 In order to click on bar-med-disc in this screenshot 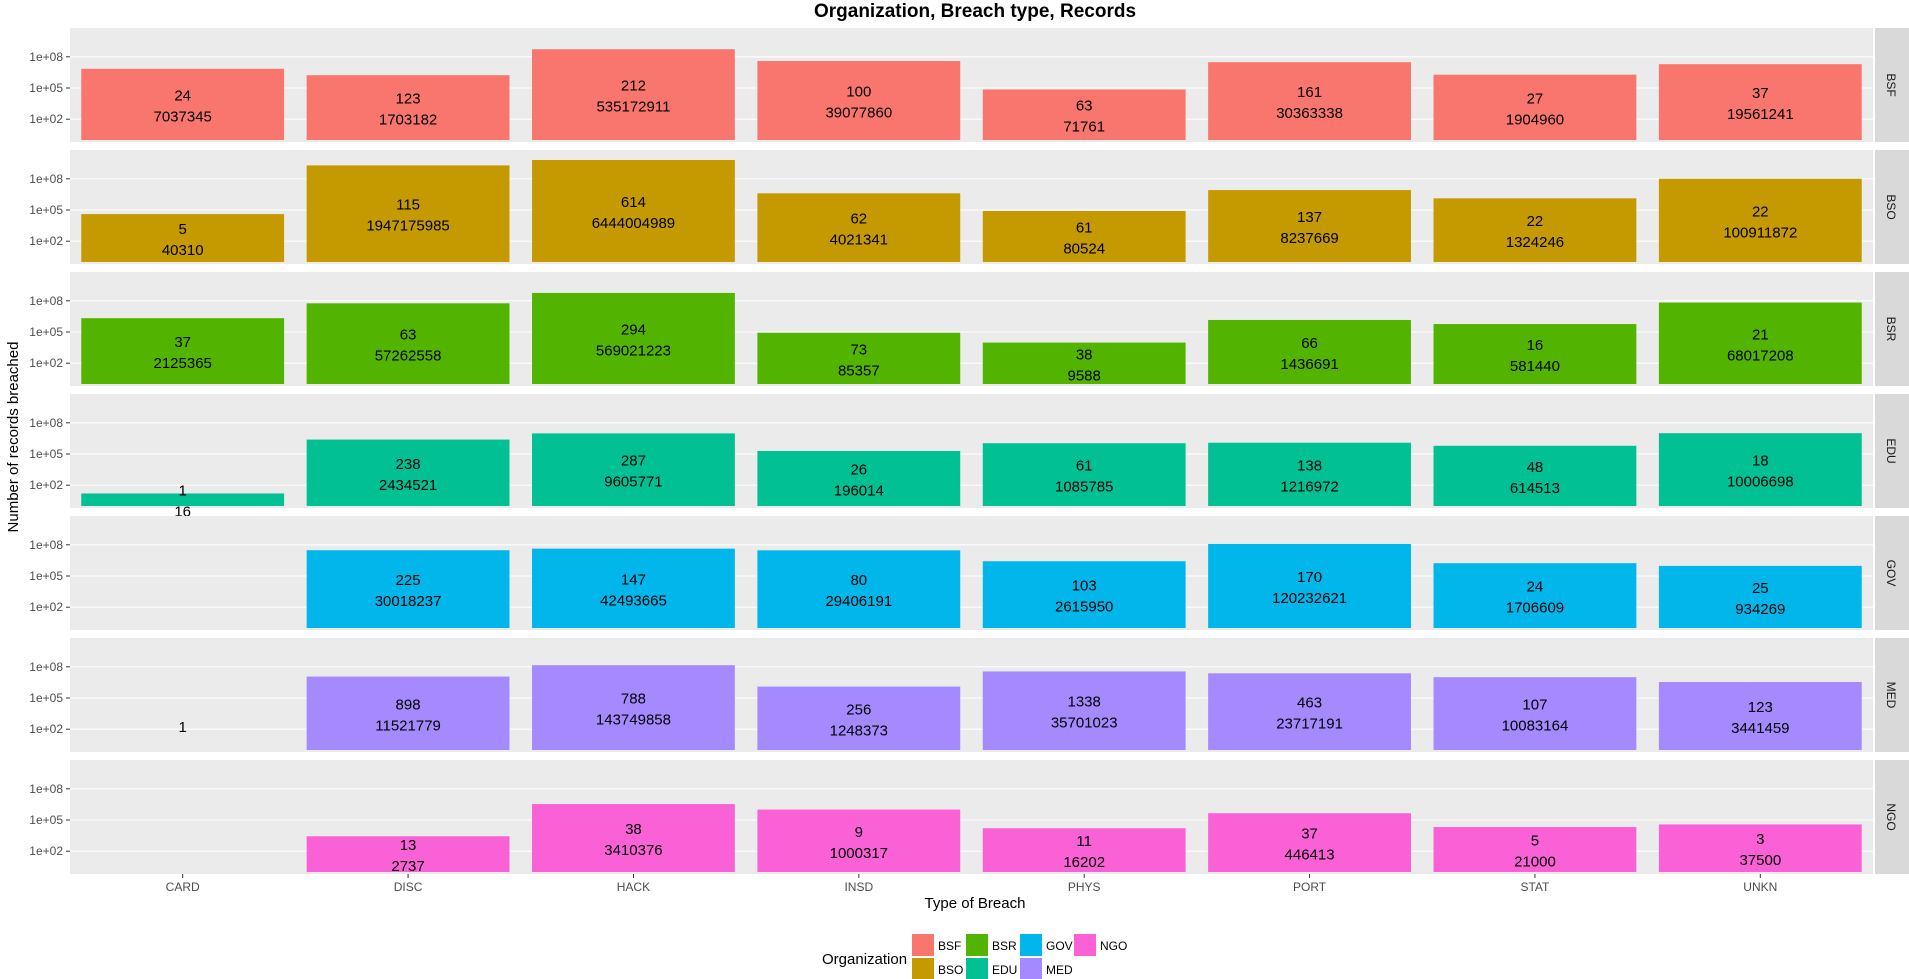, I will do `click(408, 713)`.